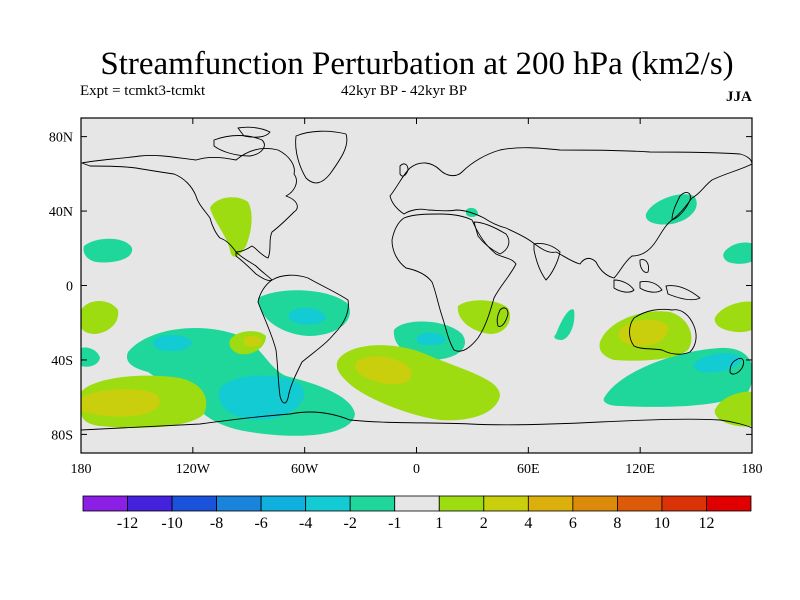 The image size is (800, 600). Describe the element at coordinates (416, 469) in the screenshot. I see `lon-tick-label: 0` at that location.